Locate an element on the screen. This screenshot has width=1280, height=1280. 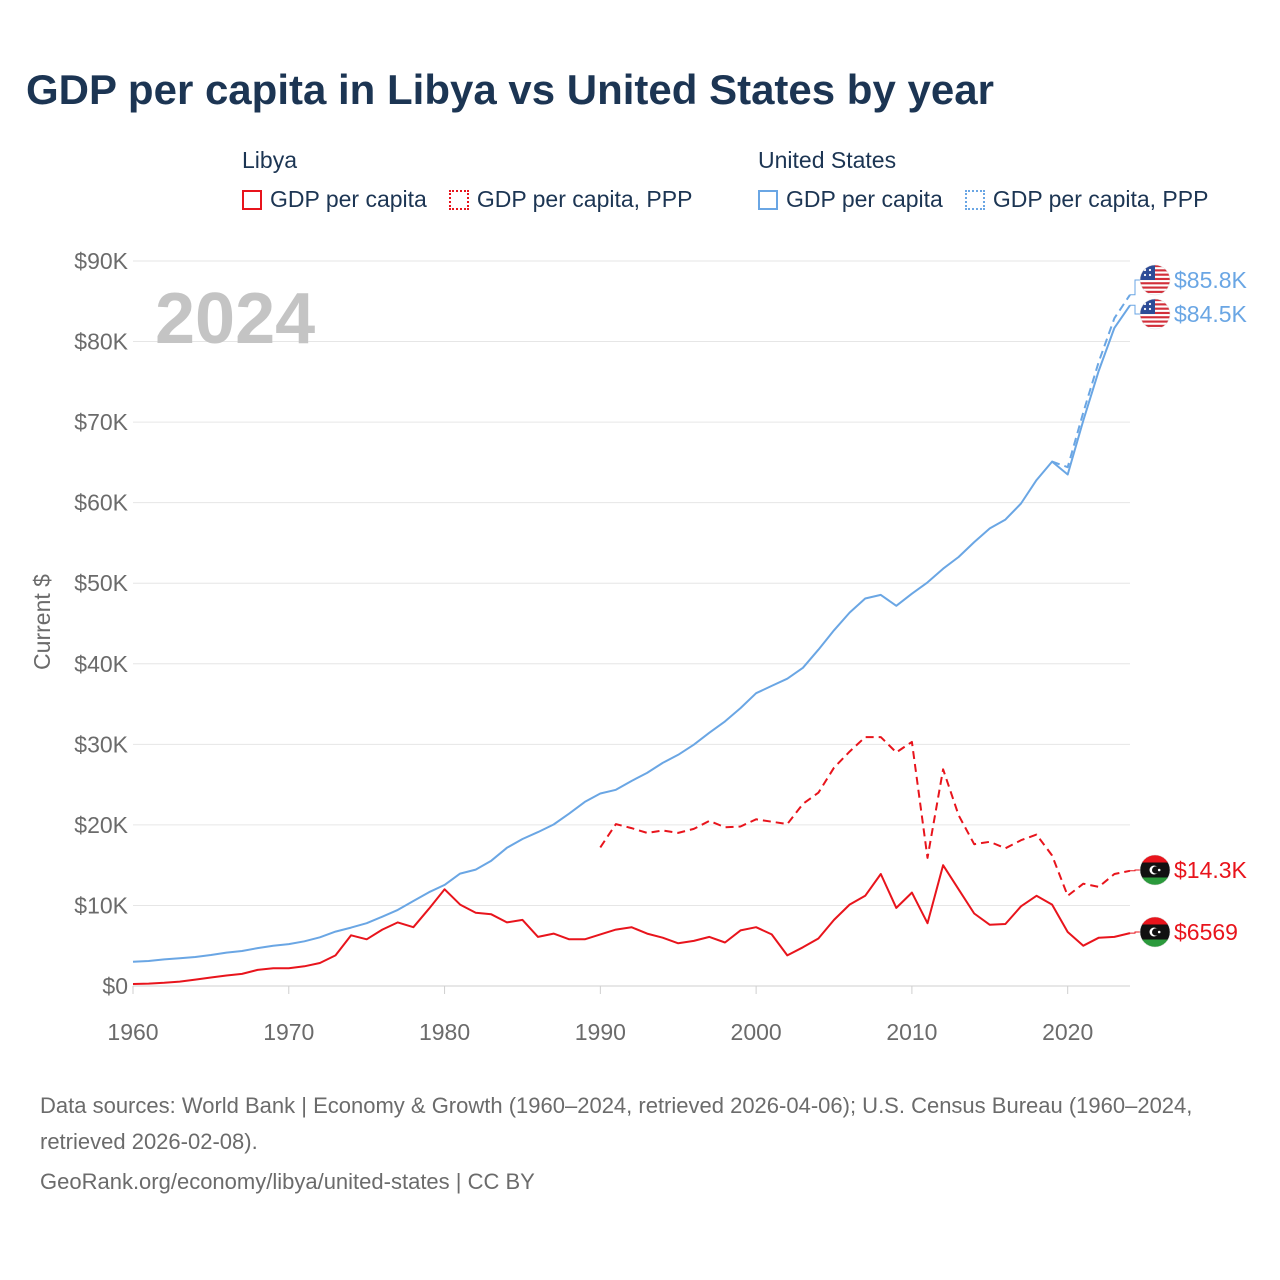
y-tick-label: $80K is located at coordinates (101, 342).